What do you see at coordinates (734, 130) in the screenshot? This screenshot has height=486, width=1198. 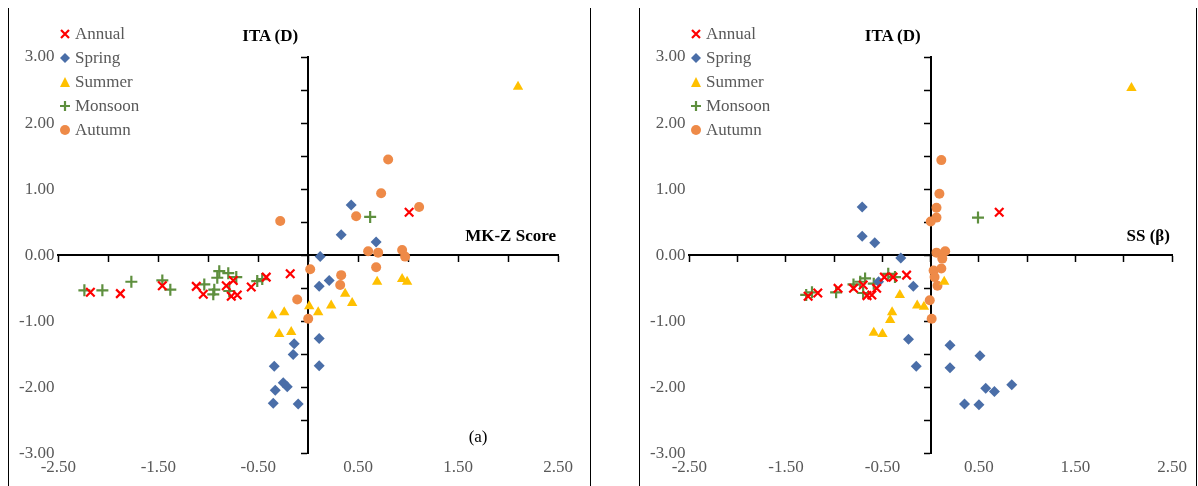 I see `legend-label: Autumn` at bounding box center [734, 130].